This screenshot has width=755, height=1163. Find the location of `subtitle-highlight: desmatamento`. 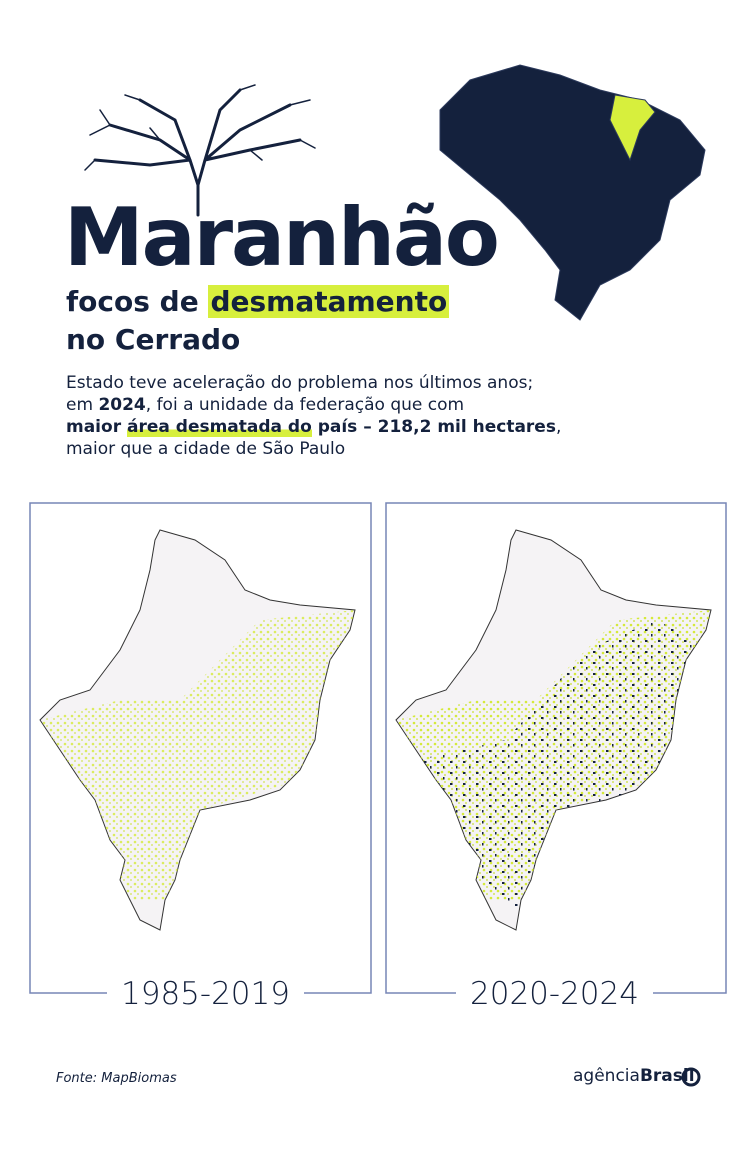

subtitle-highlight: desmatamento is located at coordinates (329, 301).